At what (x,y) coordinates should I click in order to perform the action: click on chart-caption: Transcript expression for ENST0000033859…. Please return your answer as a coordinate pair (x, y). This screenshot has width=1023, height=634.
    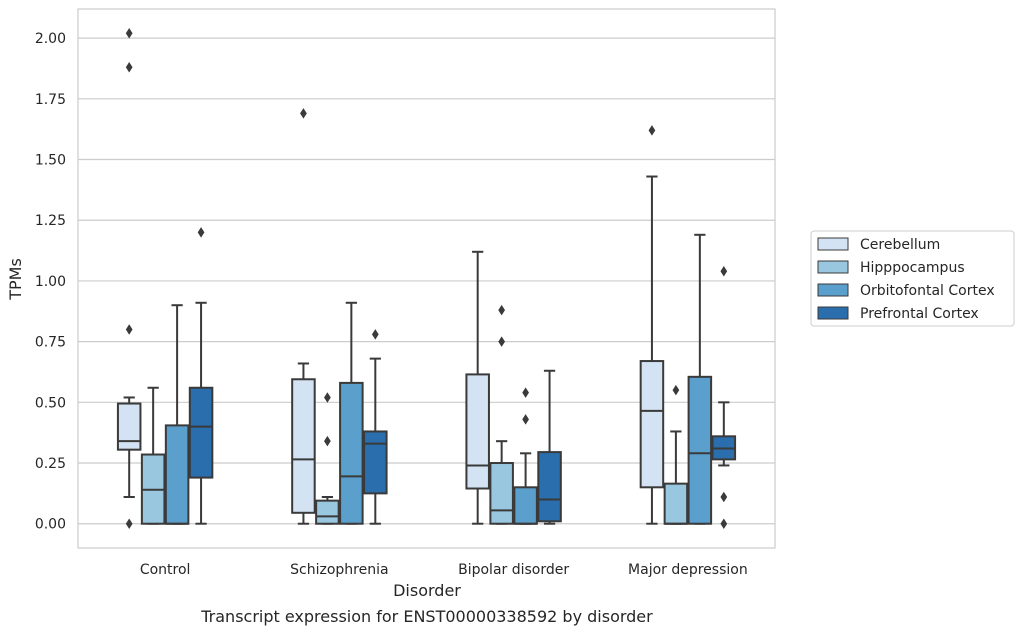
    Looking at the image, I should click on (426, 616).